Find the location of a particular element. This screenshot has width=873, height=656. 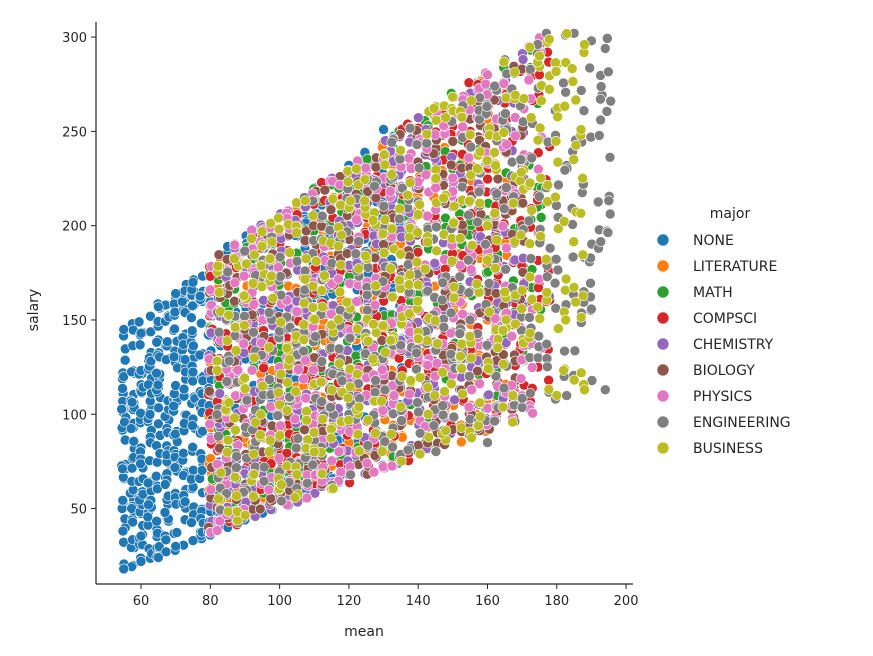

legend-label: CHEMISTRY is located at coordinates (733, 345).